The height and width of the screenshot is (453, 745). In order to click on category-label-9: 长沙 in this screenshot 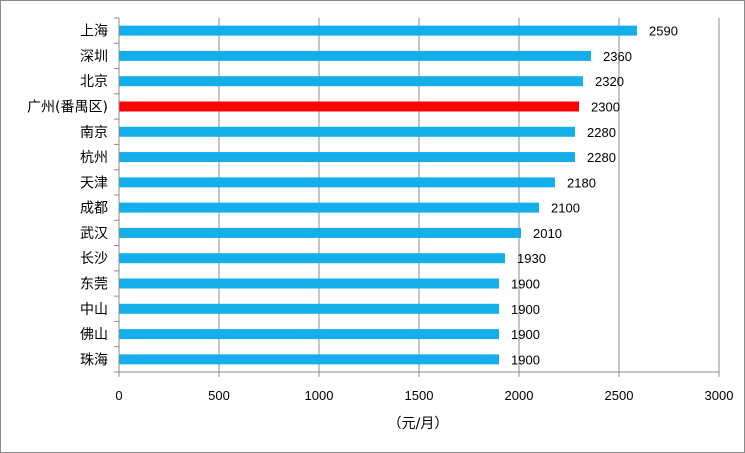, I will do `click(94, 259)`.